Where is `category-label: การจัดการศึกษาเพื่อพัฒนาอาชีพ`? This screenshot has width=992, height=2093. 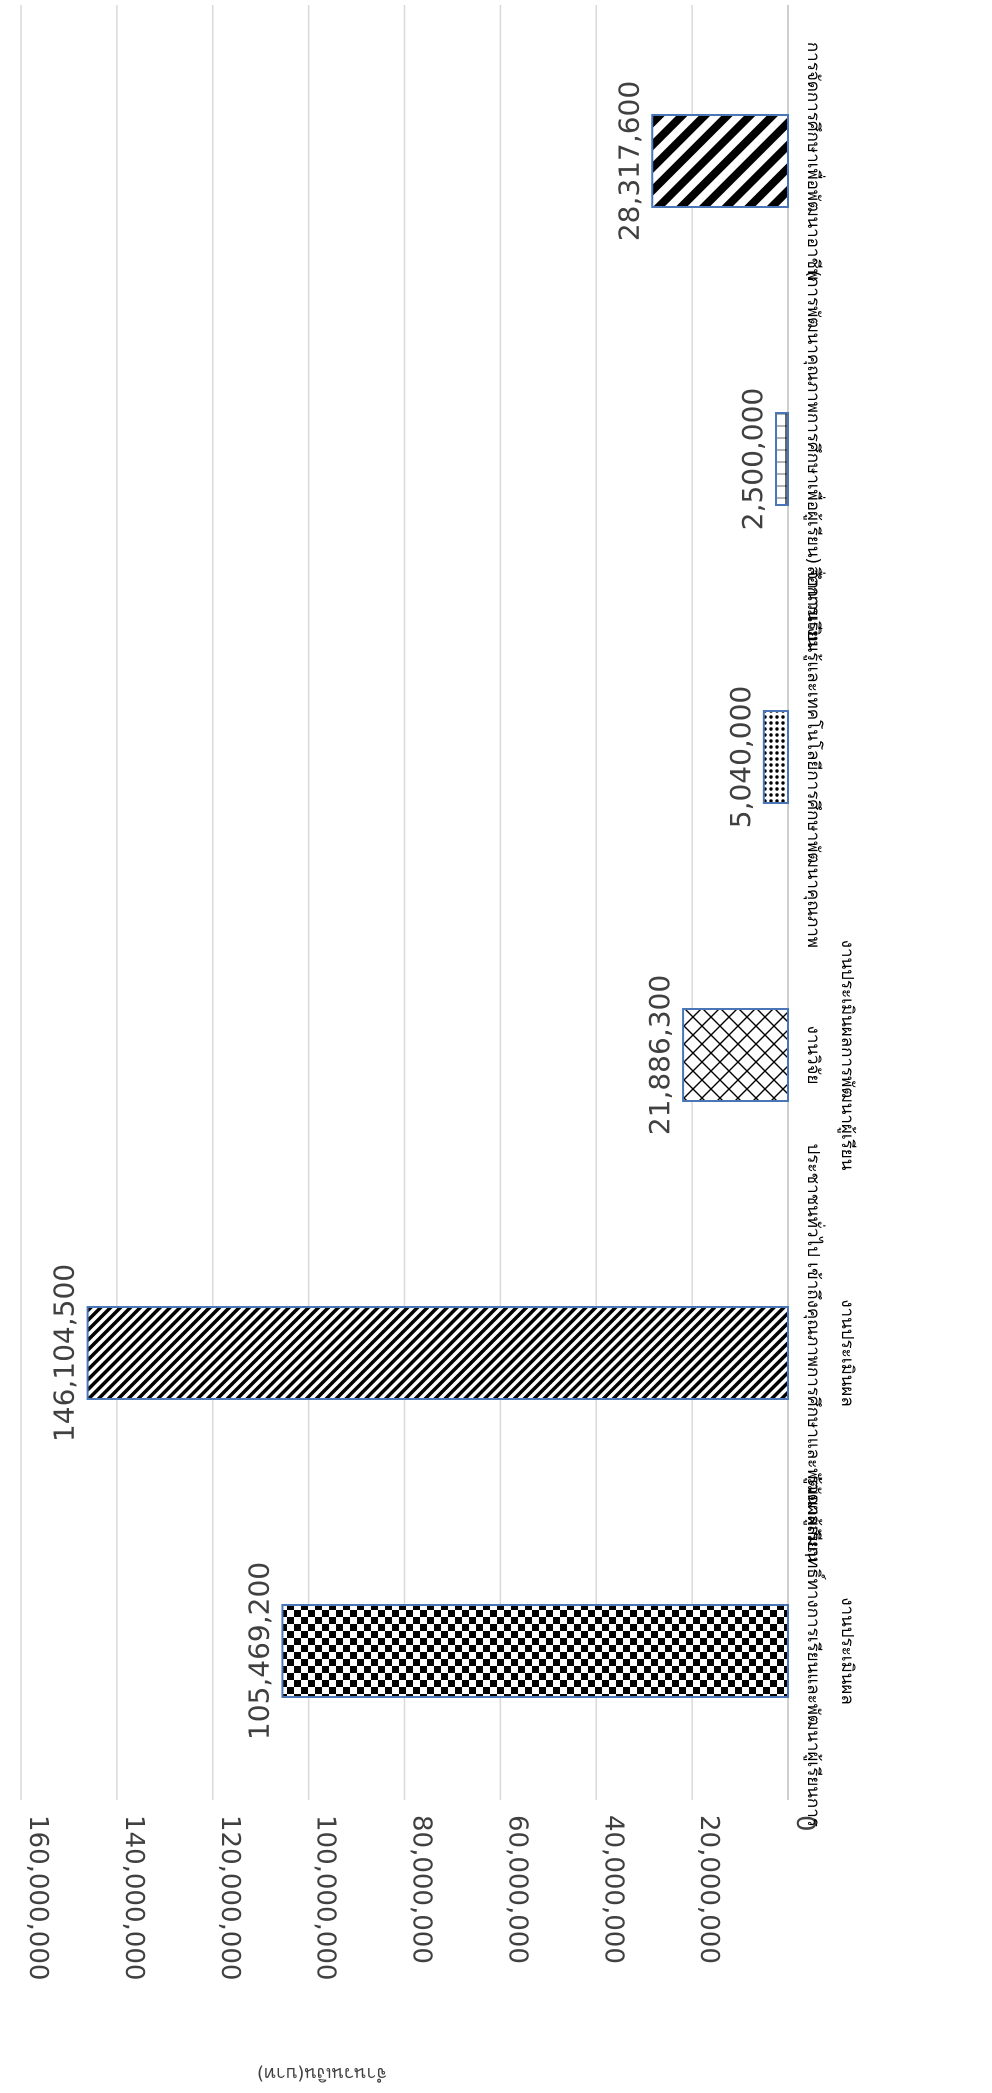 category-label: การจัดการศึกษาเพื่อพัฒนาอาชีพ is located at coordinates (814, 161).